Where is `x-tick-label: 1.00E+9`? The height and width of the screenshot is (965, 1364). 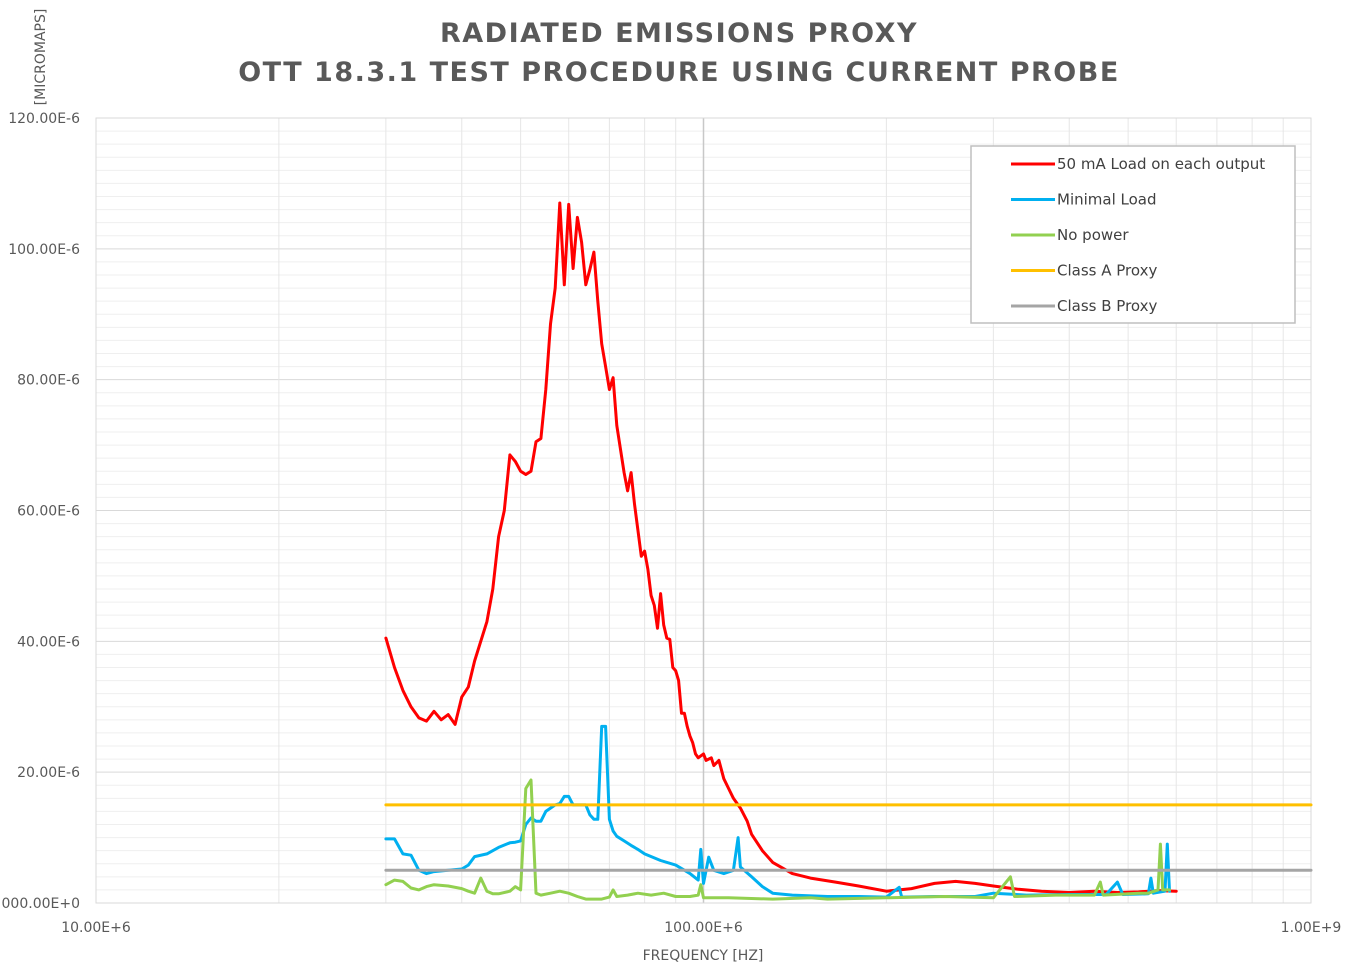 x-tick-label: 1.00E+9 is located at coordinates (1311, 928).